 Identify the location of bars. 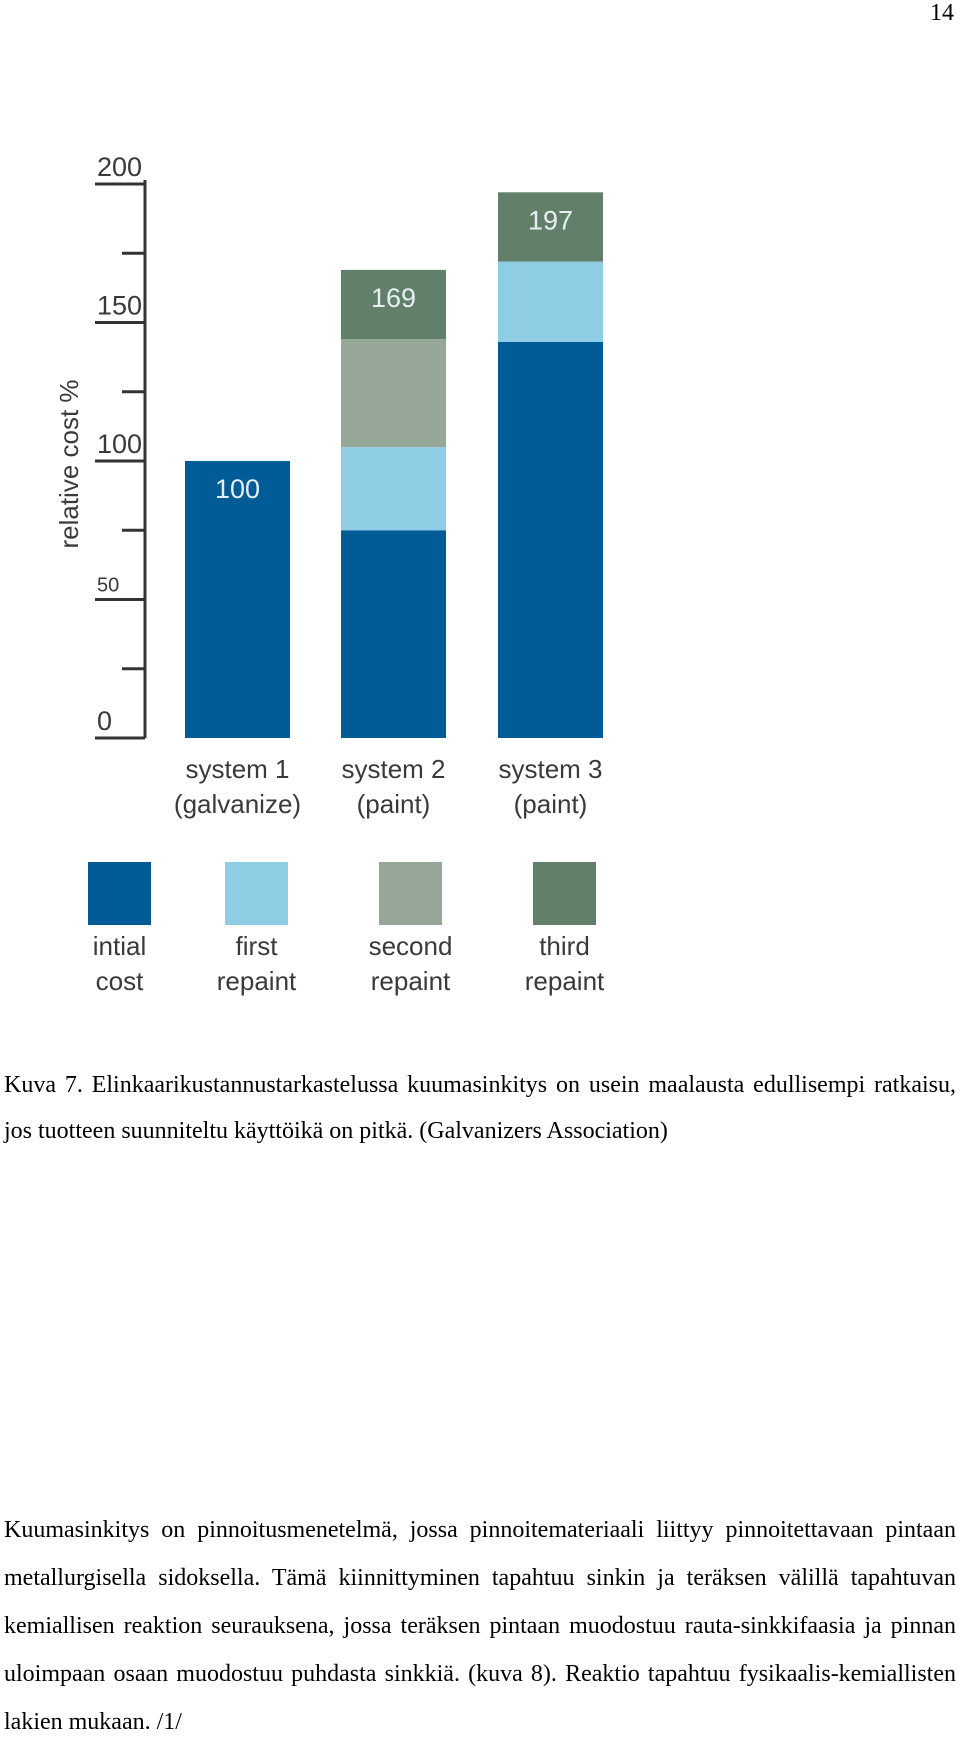
(394, 465).